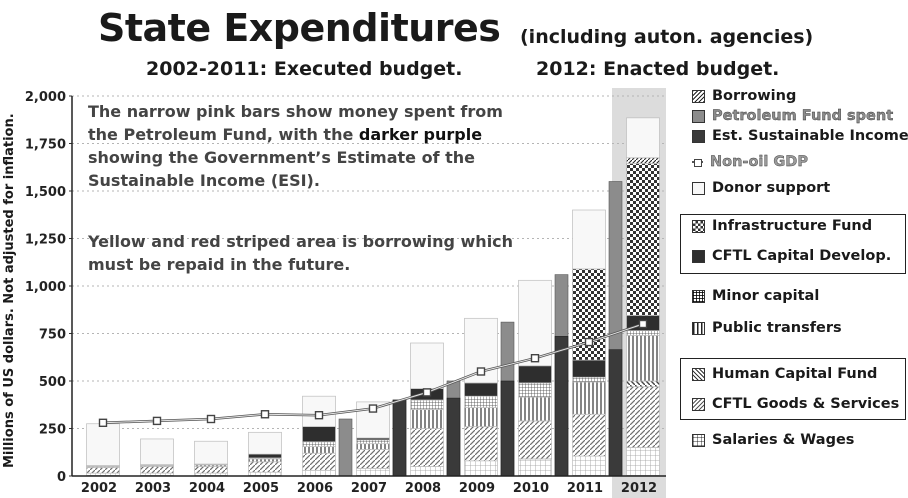 This screenshot has width=908, height=498. Describe the element at coordinates (369, 488) in the screenshot. I see `x-tick-label: 2007` at that location.